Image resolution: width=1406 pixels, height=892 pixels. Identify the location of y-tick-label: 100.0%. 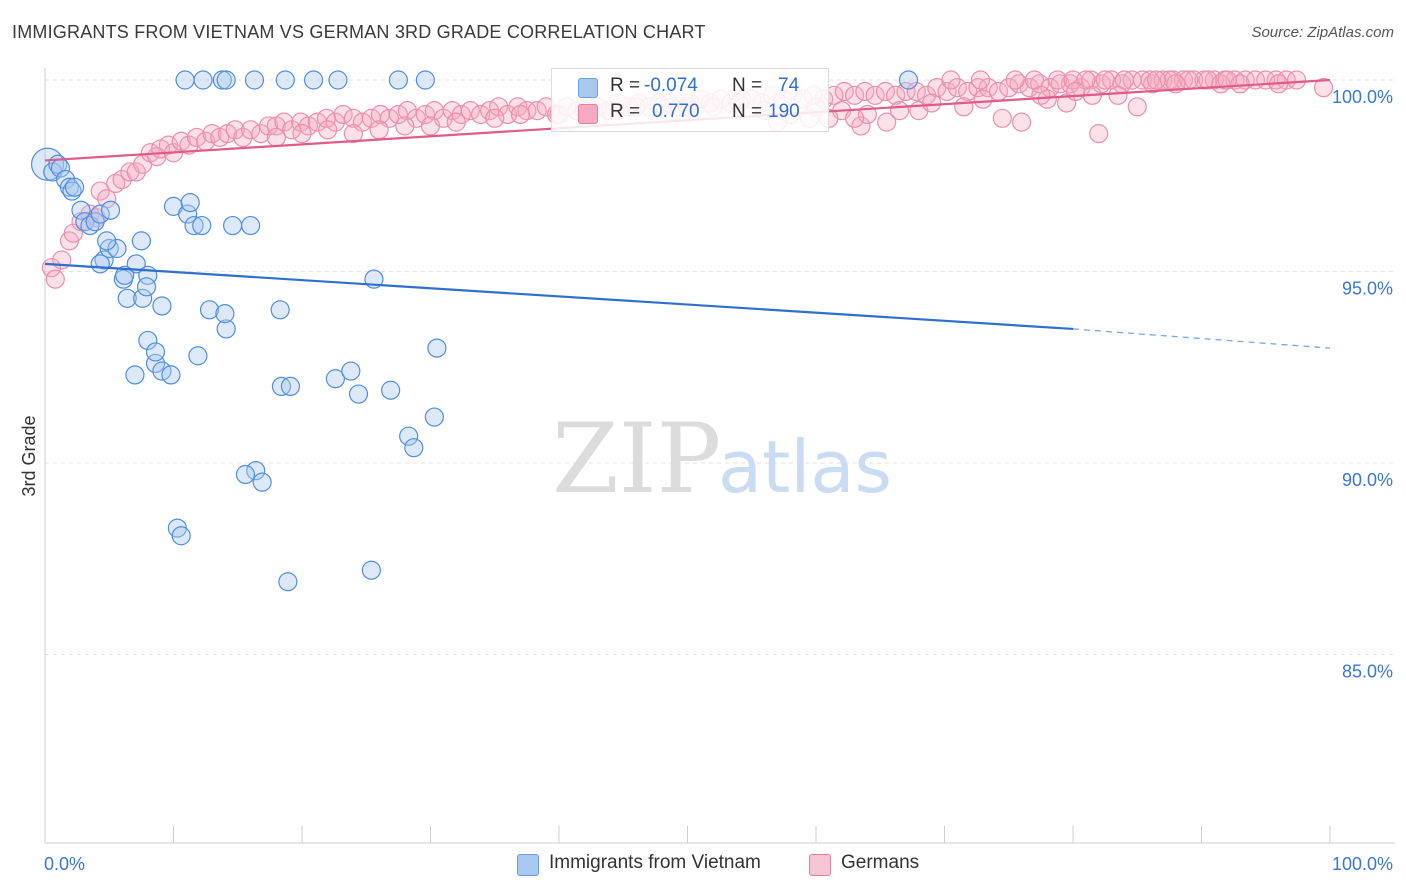
(1362, 97).